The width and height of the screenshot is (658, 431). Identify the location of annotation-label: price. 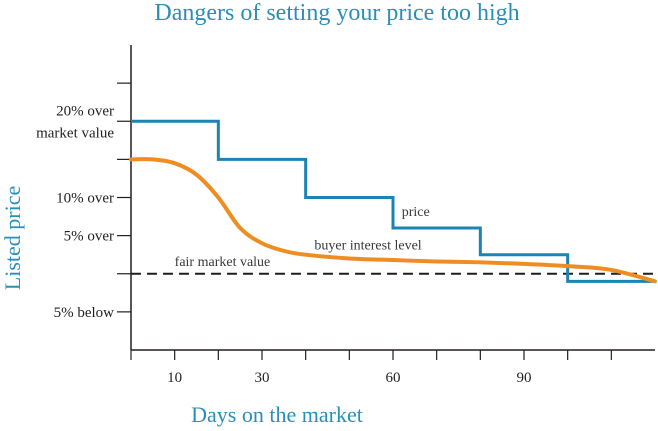
(416, 212).